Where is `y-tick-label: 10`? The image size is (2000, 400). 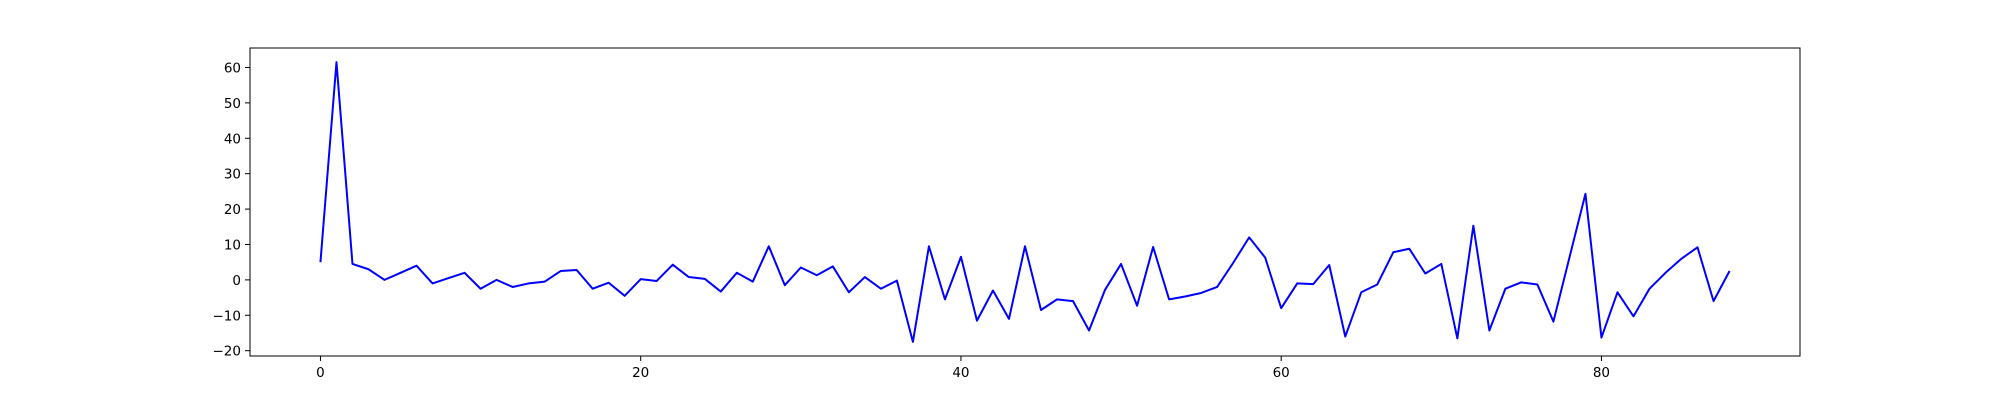 y-tick-label: 10 is located at coordinates (232, 245).